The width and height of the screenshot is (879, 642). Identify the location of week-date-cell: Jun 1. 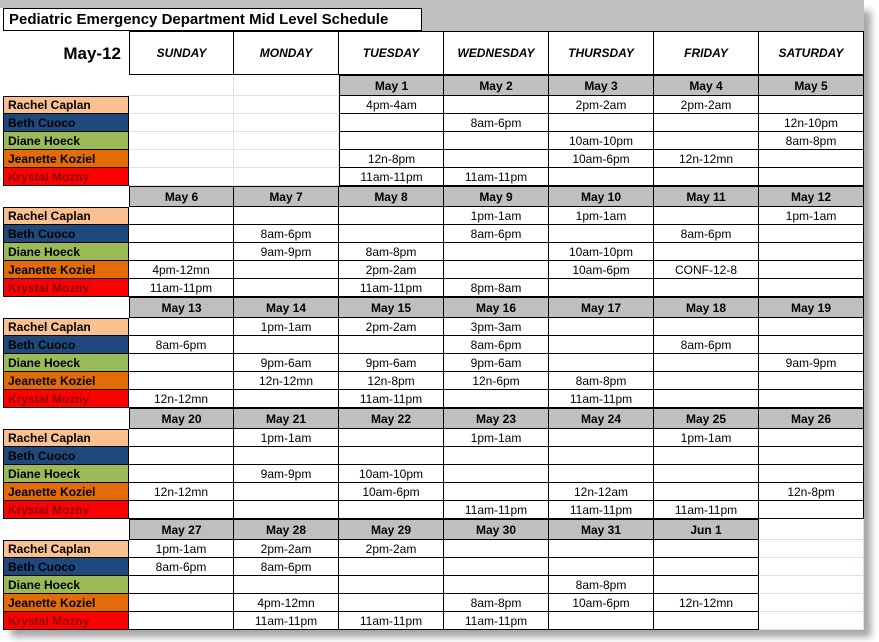
(706, 529).